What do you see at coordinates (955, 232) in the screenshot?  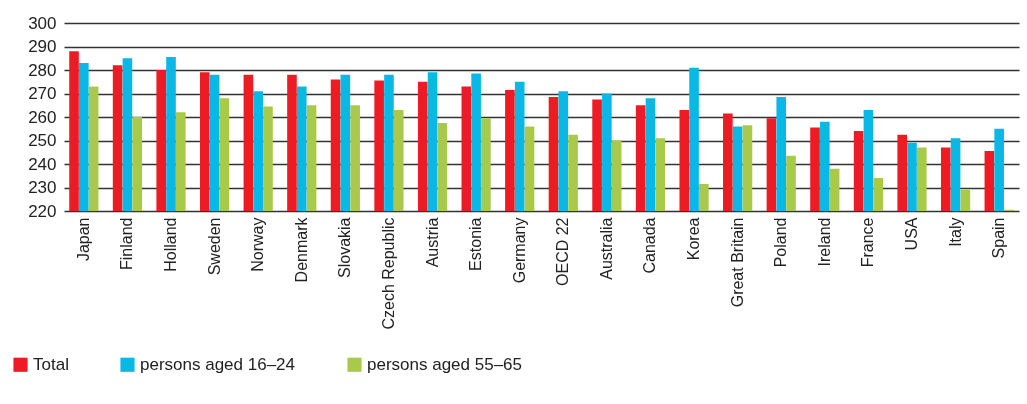 I see `x-tick-label: Italy` at bounding box center [955, 232].